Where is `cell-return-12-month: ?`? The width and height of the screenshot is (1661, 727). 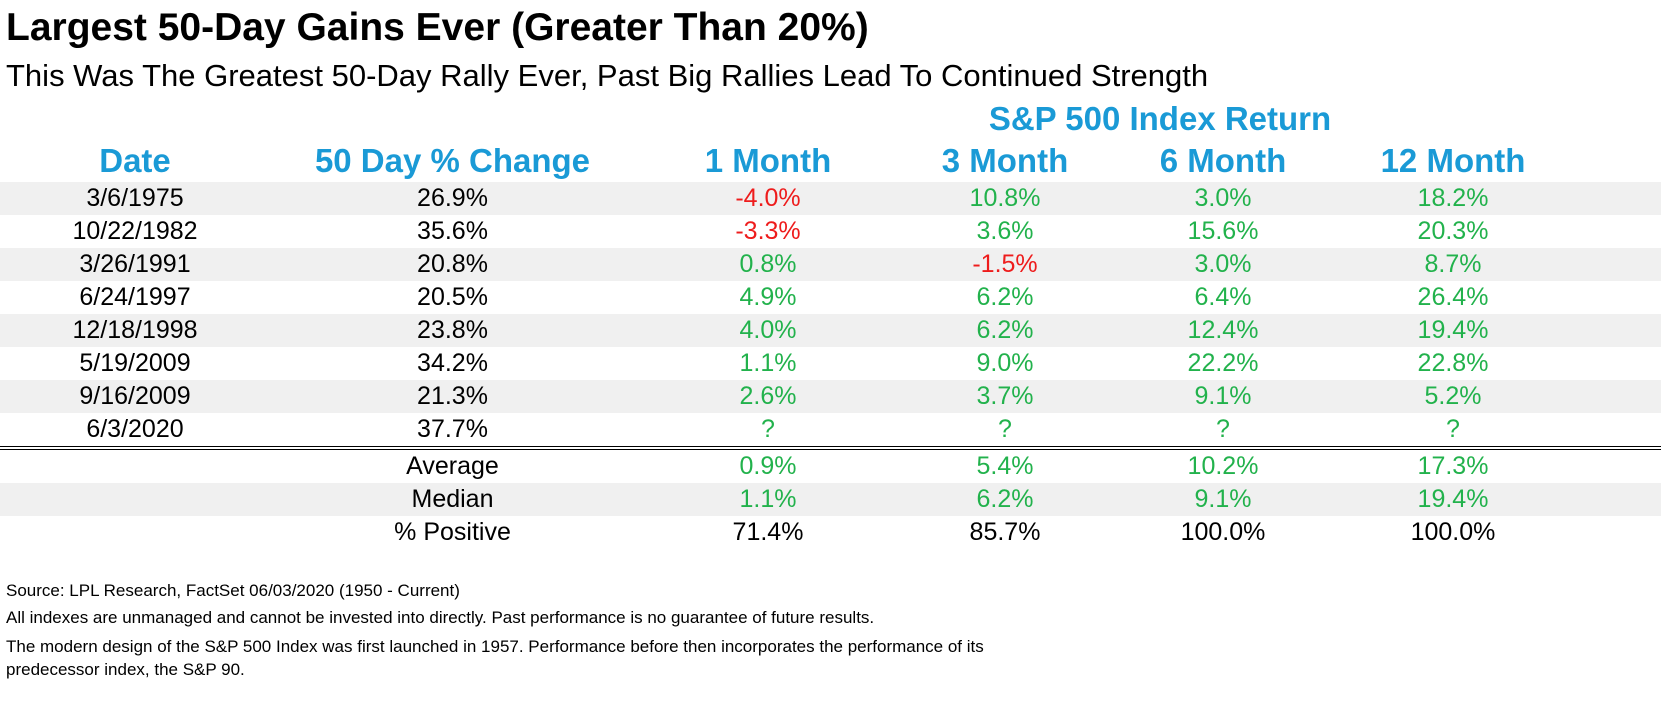
cell-return-12-month: ? is located at coordinates (1453, 429).